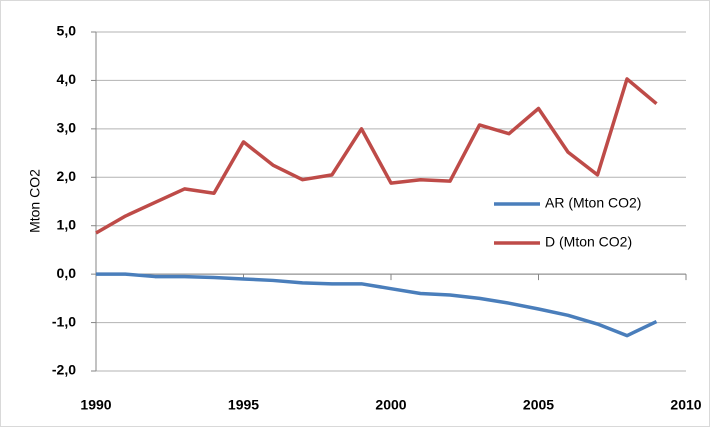  Describe the element at coordinates (588, 242) in the screenshot. I see `legend-label: D (Mton CO2)` at that location.